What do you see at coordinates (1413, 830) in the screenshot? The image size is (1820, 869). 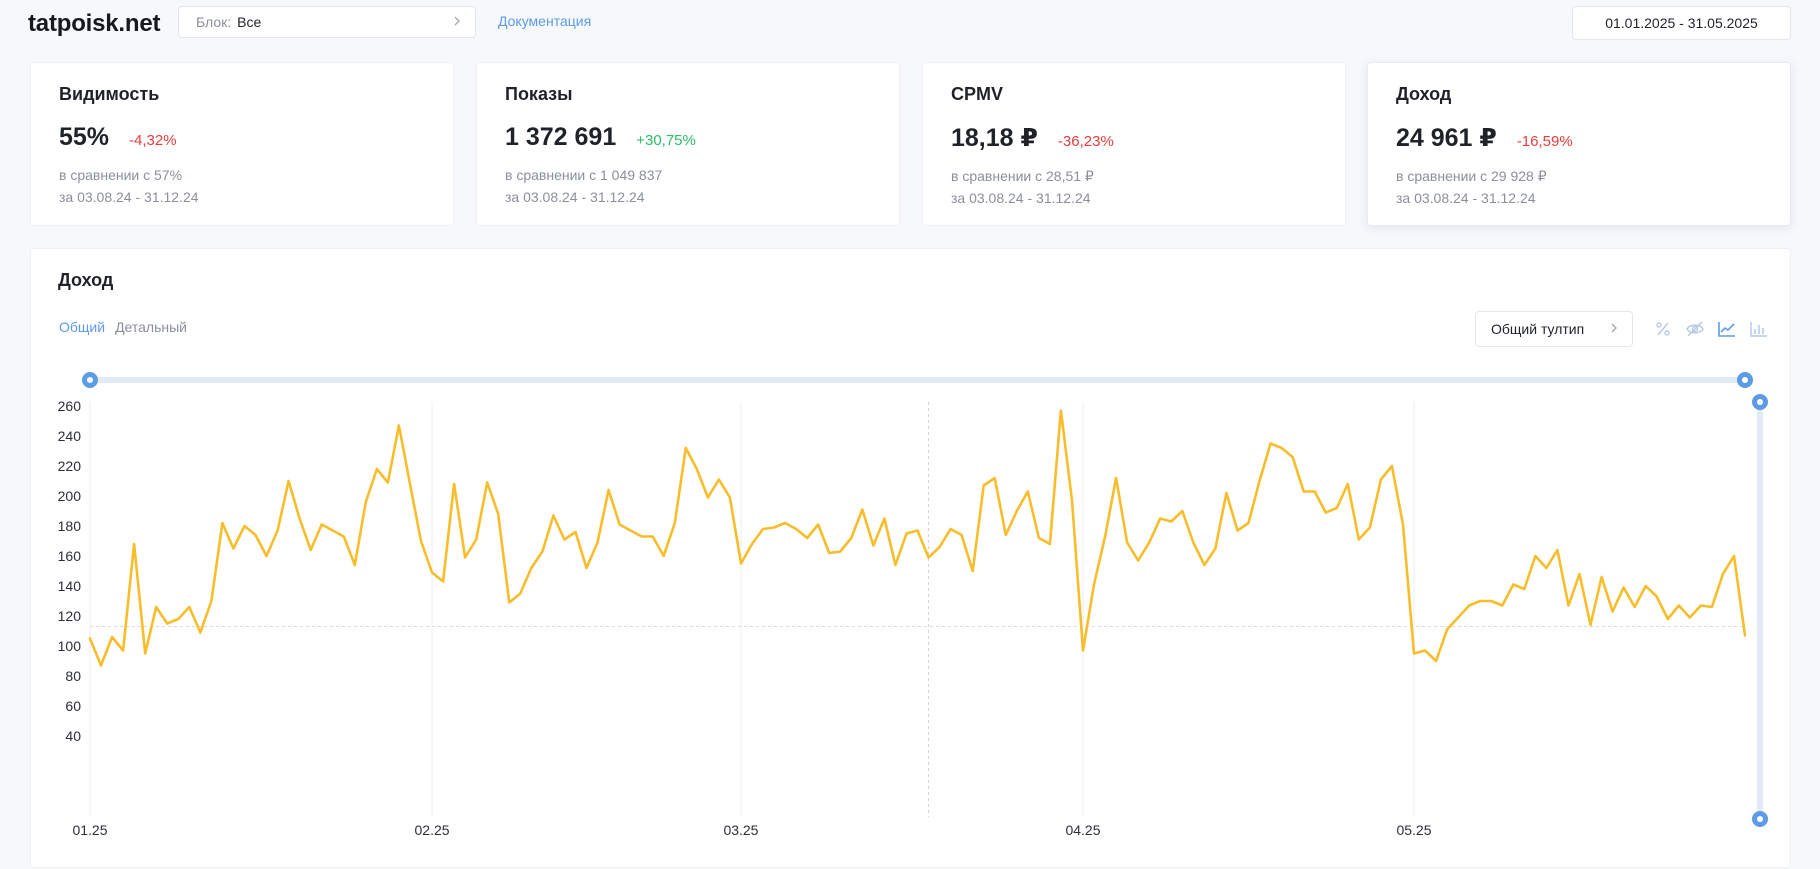 I see `x-tick-label: 05.25` at bounding box center [1413, 830].